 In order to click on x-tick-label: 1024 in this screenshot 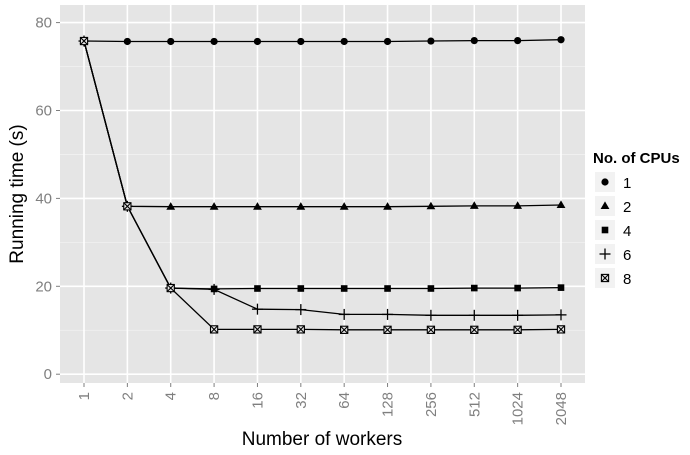, I will do `click(518, 408)`.